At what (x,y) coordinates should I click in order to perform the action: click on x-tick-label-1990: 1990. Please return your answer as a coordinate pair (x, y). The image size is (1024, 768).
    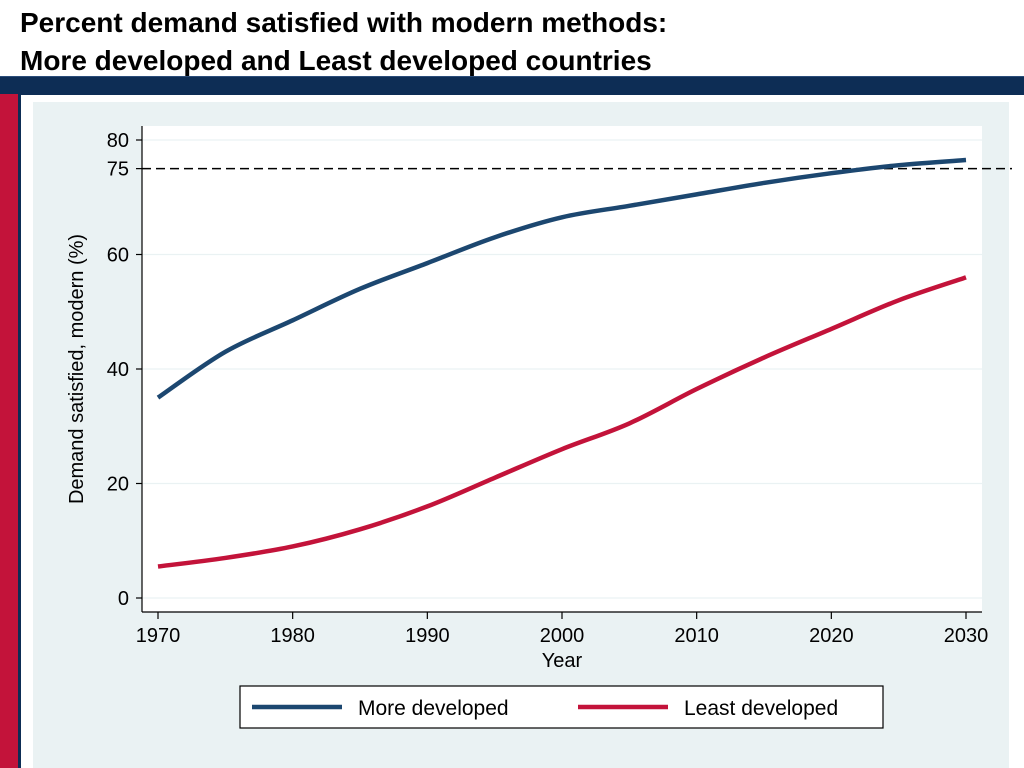
    Looking at the image, I should click on (427, 636).